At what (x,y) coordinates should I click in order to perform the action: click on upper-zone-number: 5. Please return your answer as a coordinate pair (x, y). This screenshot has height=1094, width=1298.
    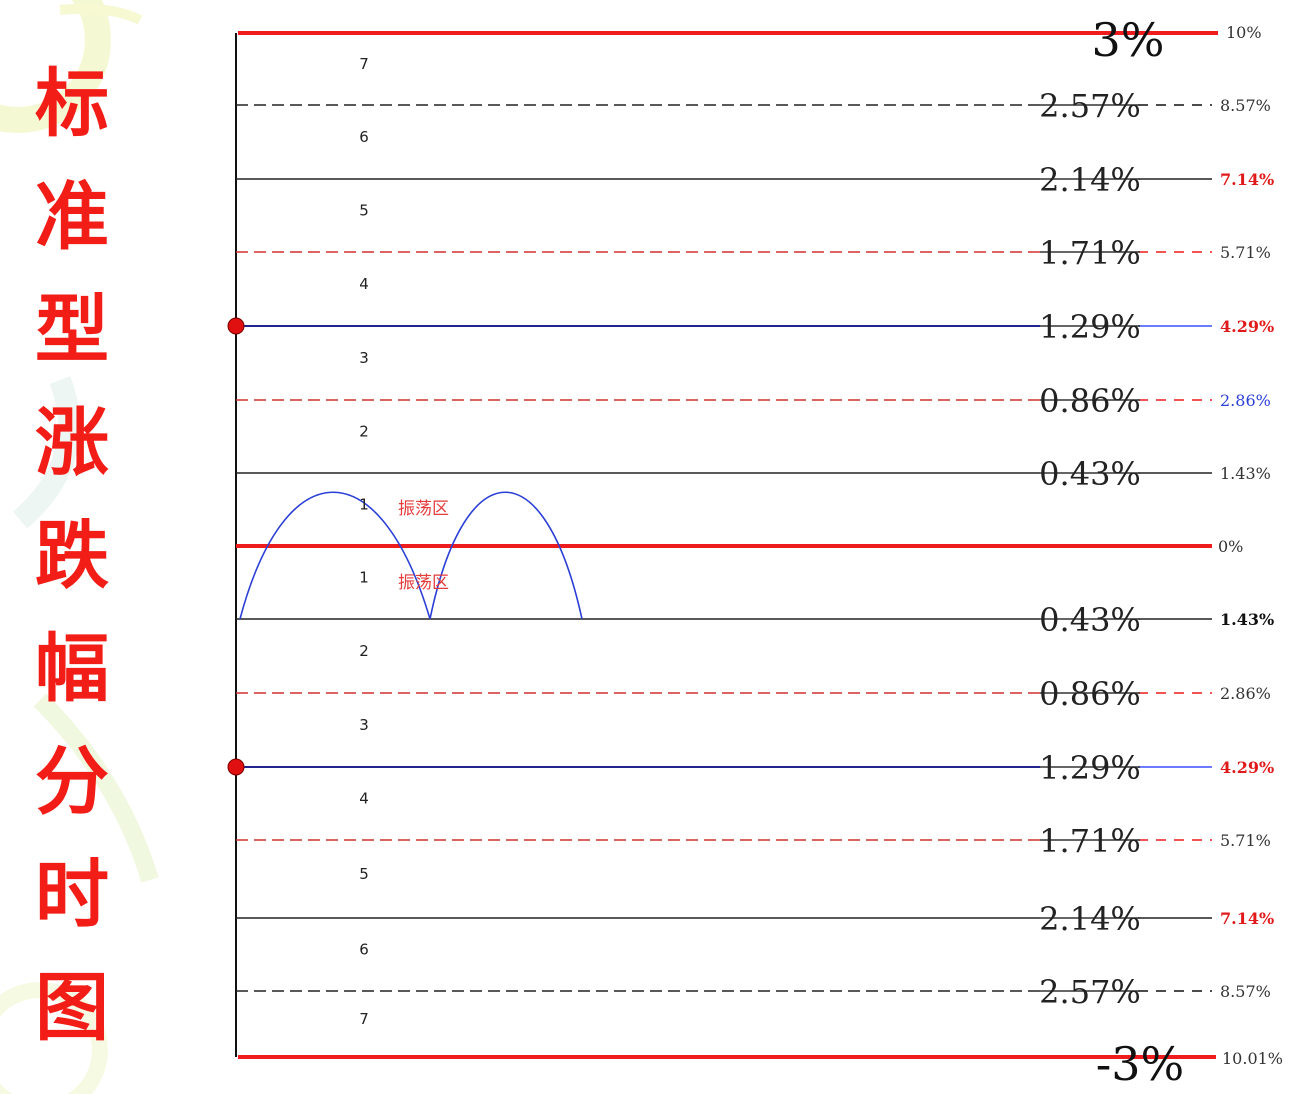
    Looking at the image, I should click on (364, 211).